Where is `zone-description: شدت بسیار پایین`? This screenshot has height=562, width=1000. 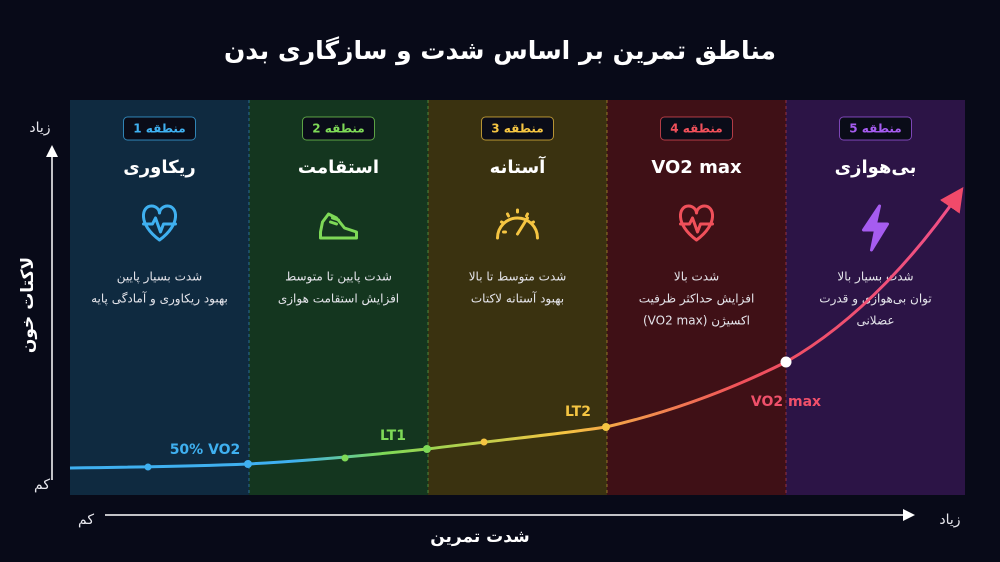 zone-description: شدت بسیار پایین is located at coordinates (160, 277).